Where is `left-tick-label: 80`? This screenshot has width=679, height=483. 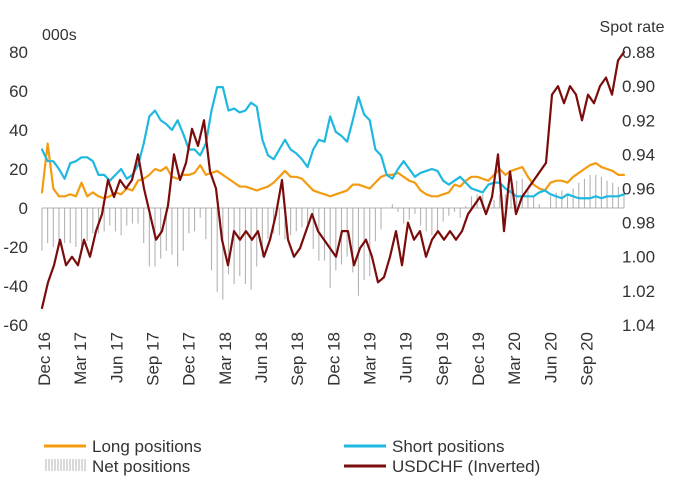
left-tick-label: 80 is located at coordinates (18, 52).